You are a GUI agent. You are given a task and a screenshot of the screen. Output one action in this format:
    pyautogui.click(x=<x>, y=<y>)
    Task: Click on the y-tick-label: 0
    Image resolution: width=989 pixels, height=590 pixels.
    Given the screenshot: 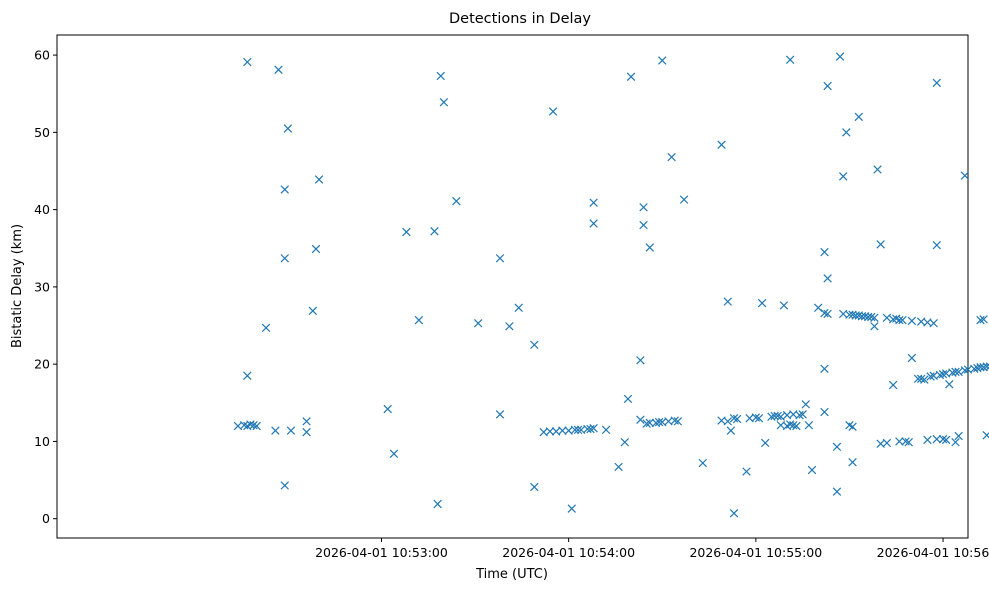 What is the action you would take?
    pyautogui.click(x=46, y=518)
    